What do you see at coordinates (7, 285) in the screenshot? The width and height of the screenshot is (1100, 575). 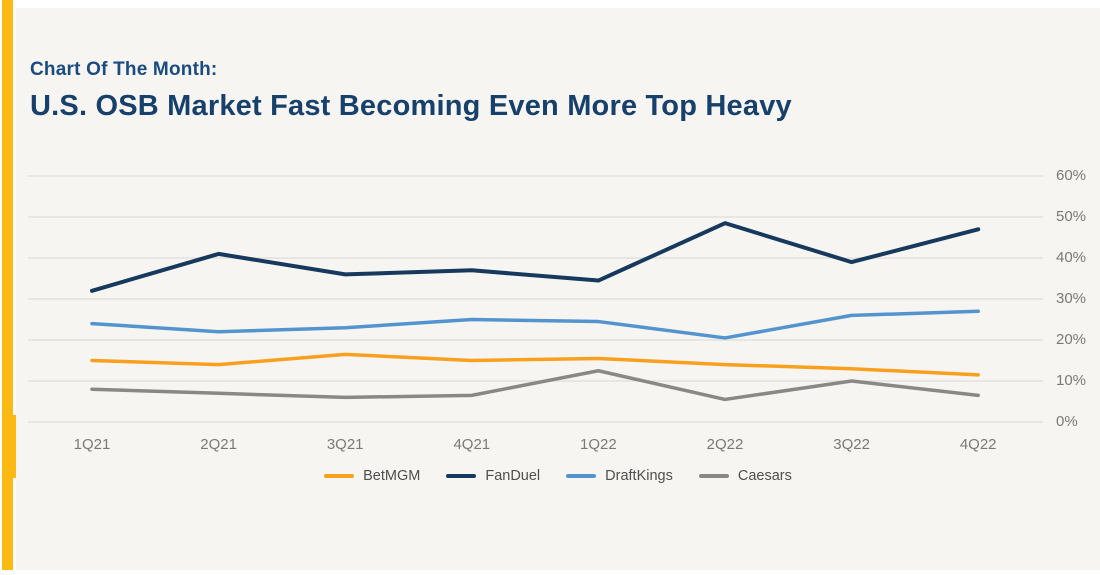 I see `accent-bar` at bounding box center [7, 285].